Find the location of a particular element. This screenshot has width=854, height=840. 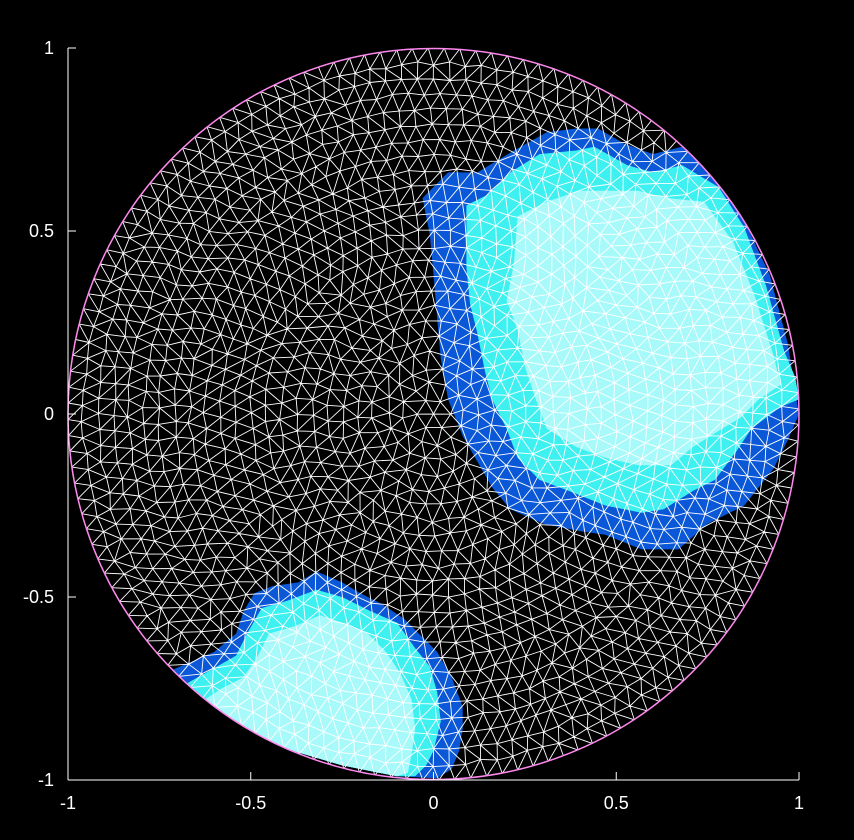

y-tick-label: -0.5 is located at coordinates (38, 597).